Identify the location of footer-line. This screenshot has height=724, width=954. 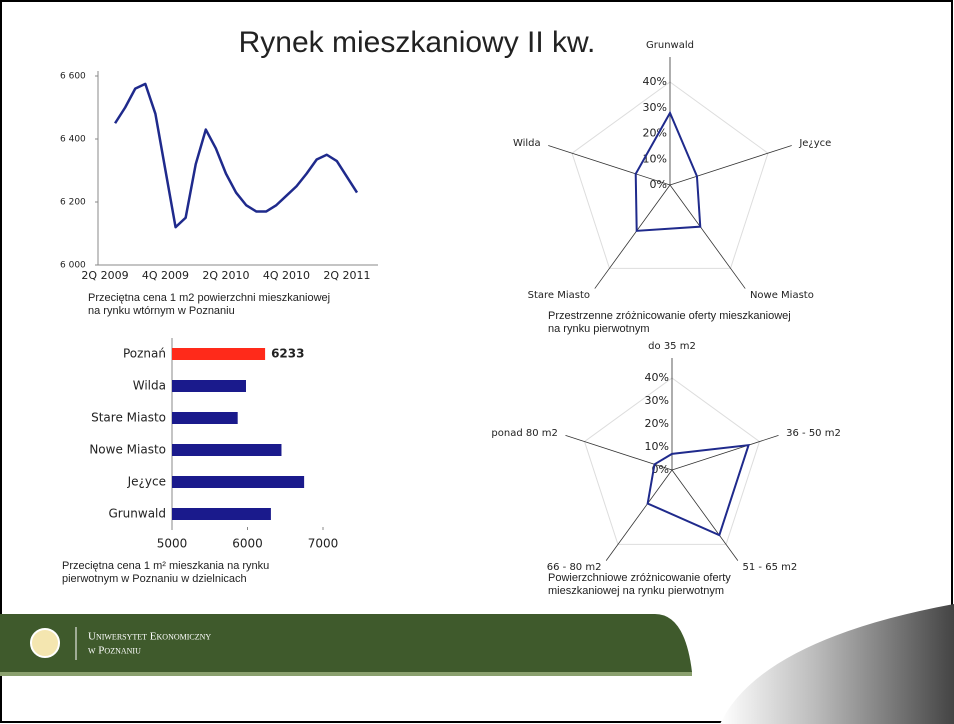
(346, 674).